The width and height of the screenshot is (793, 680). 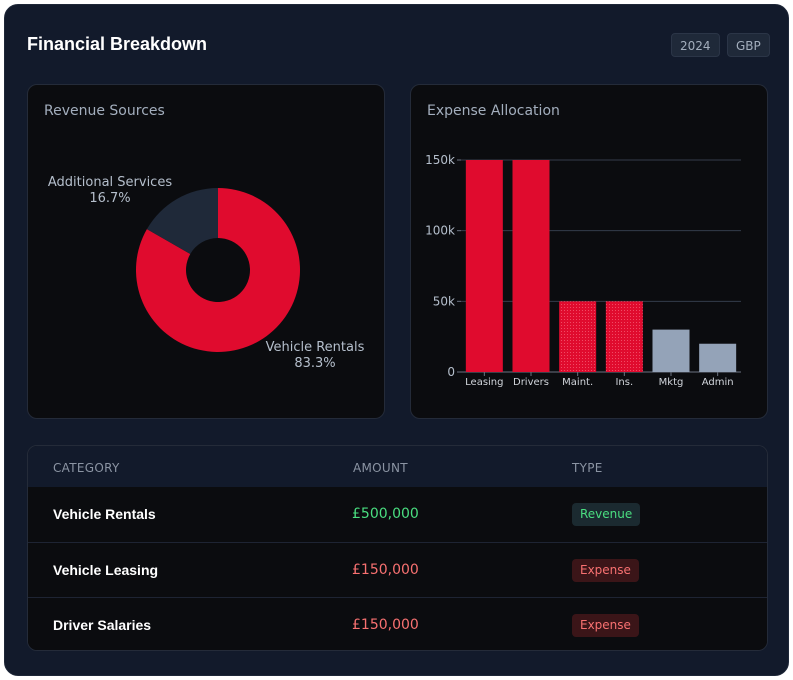 What do you see at coordinates (117, 44) in the screenshot?
I see `page-title: Financial Breakdown` at bounding box center [117, 44].